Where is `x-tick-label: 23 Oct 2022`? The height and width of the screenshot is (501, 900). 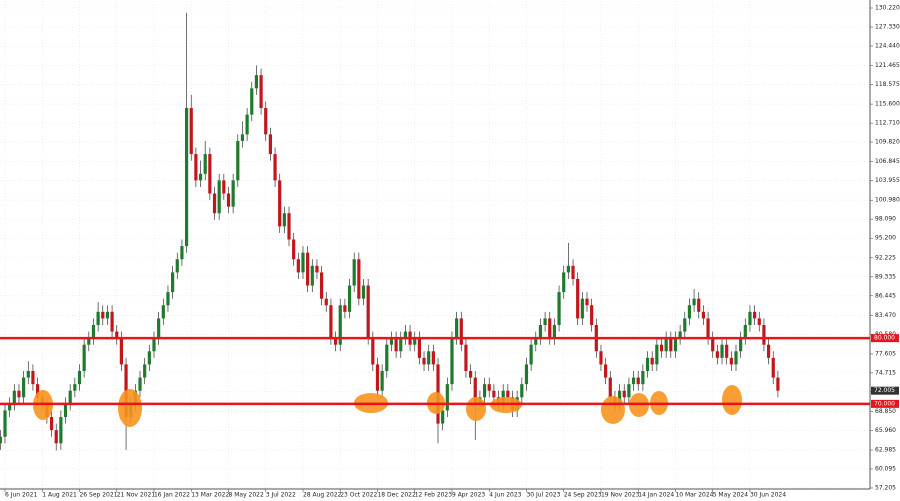 x-tick-label: 23 Oct 2022 is located at coordinates (358, 495).